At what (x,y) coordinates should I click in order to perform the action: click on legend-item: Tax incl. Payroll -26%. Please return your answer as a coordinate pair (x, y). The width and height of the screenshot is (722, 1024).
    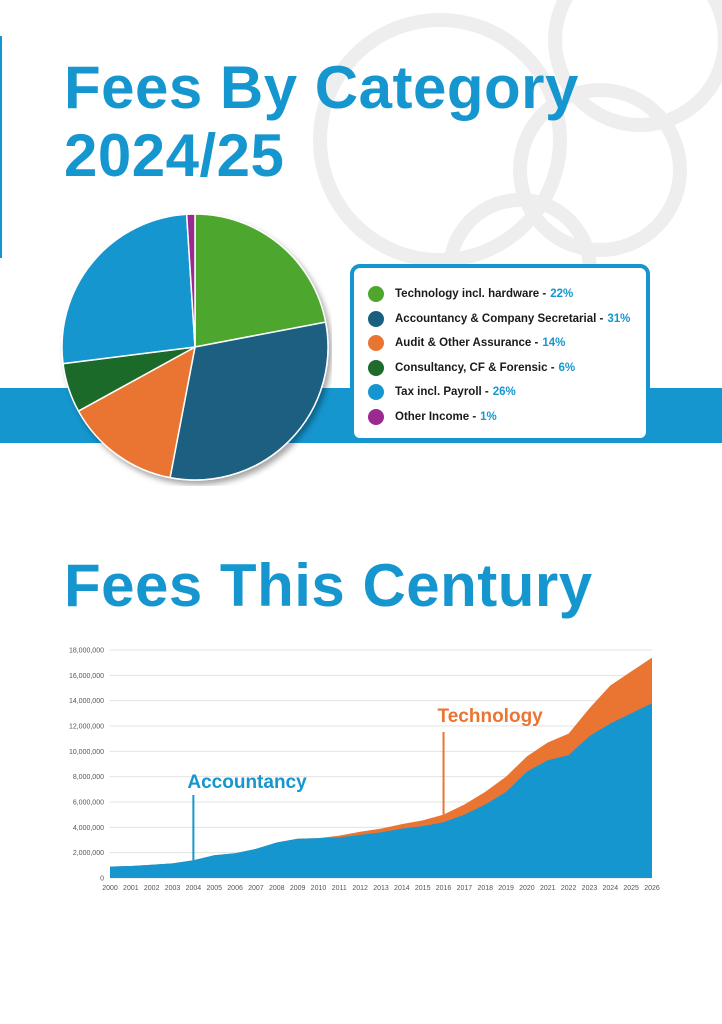
    Looking at the image, I should click on (507, 392).